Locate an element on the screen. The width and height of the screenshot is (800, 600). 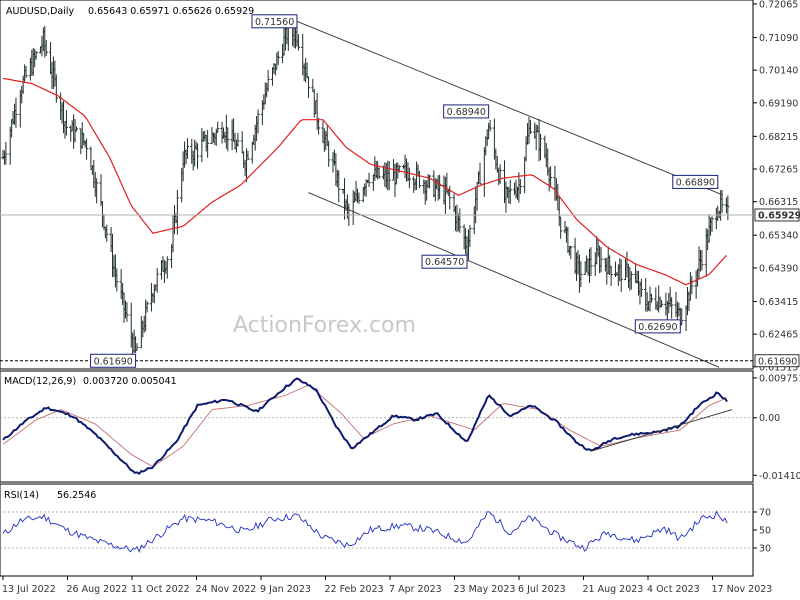
macd-signal-line is located at coordinates (365, 425).